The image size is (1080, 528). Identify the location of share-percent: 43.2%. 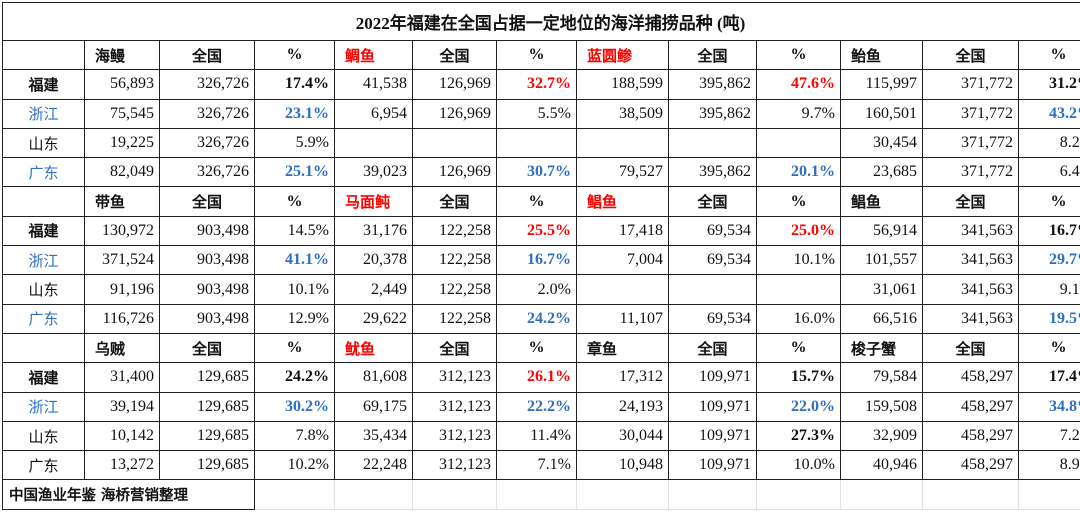
(1048, 113).